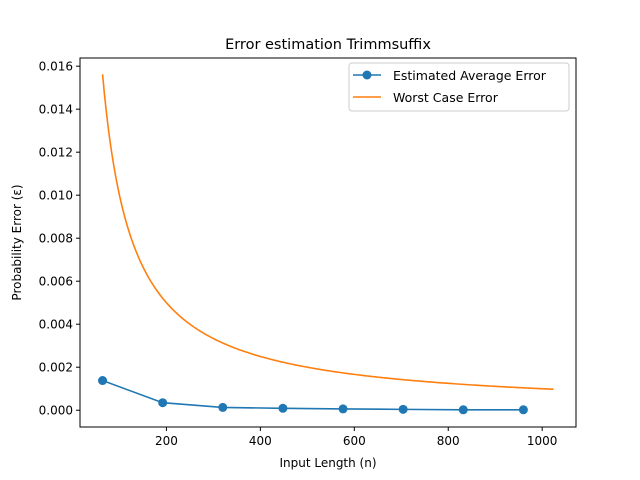 This screenshot has width=640, height=480. What do you see at coordinates (56, 282) in the screenshot?
I see `y-tick-label: 0.006` at bounding box center [56, 282].